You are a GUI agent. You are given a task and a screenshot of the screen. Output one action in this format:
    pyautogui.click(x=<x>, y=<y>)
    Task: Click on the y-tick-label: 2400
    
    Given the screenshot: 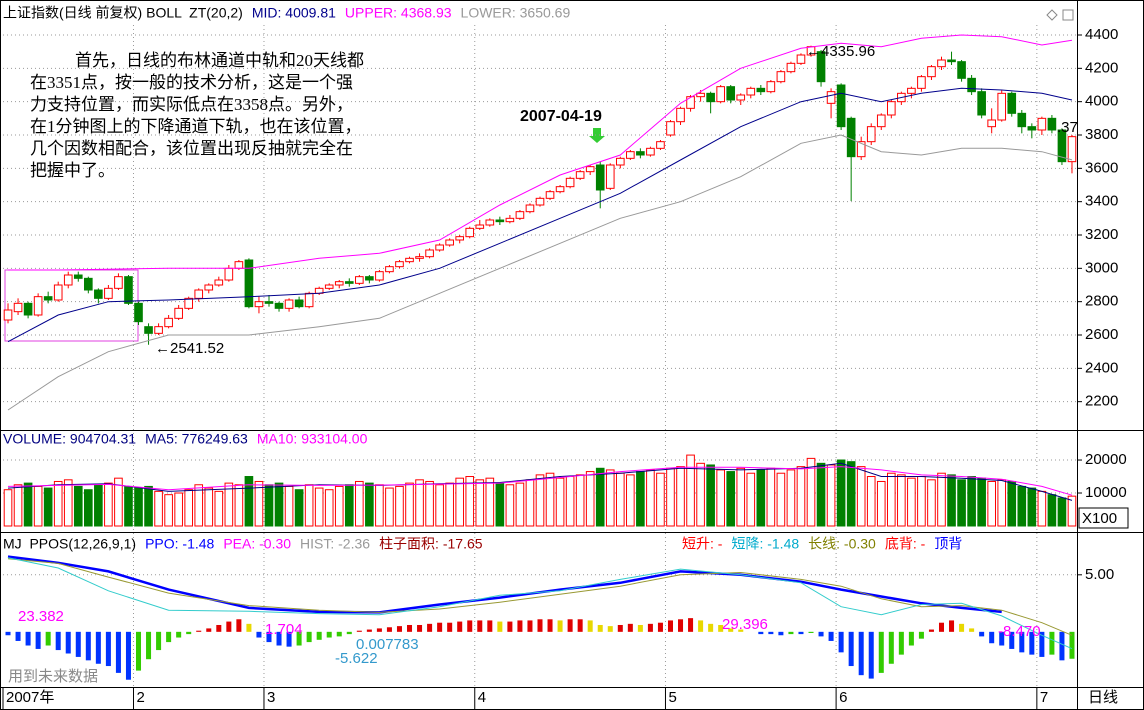 What is the action you would take?
    pyautogui.click(x=1101, y=367)
    